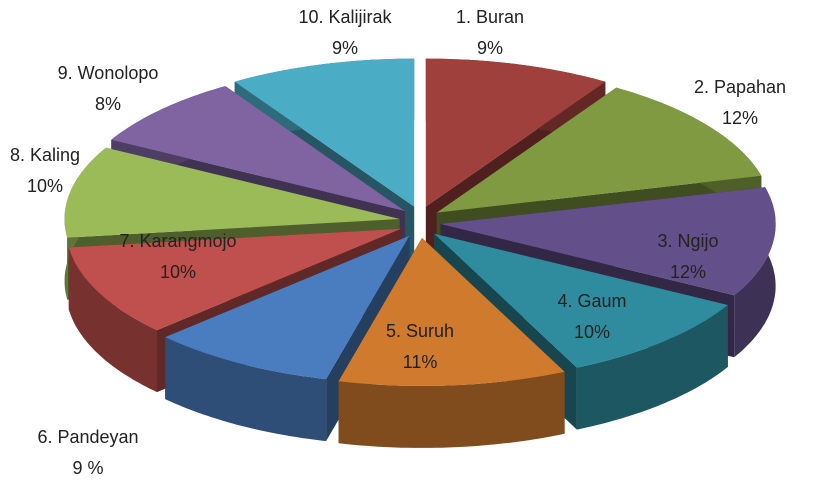  I want to click on slice-label: 1. Buran, so click(490, 17).